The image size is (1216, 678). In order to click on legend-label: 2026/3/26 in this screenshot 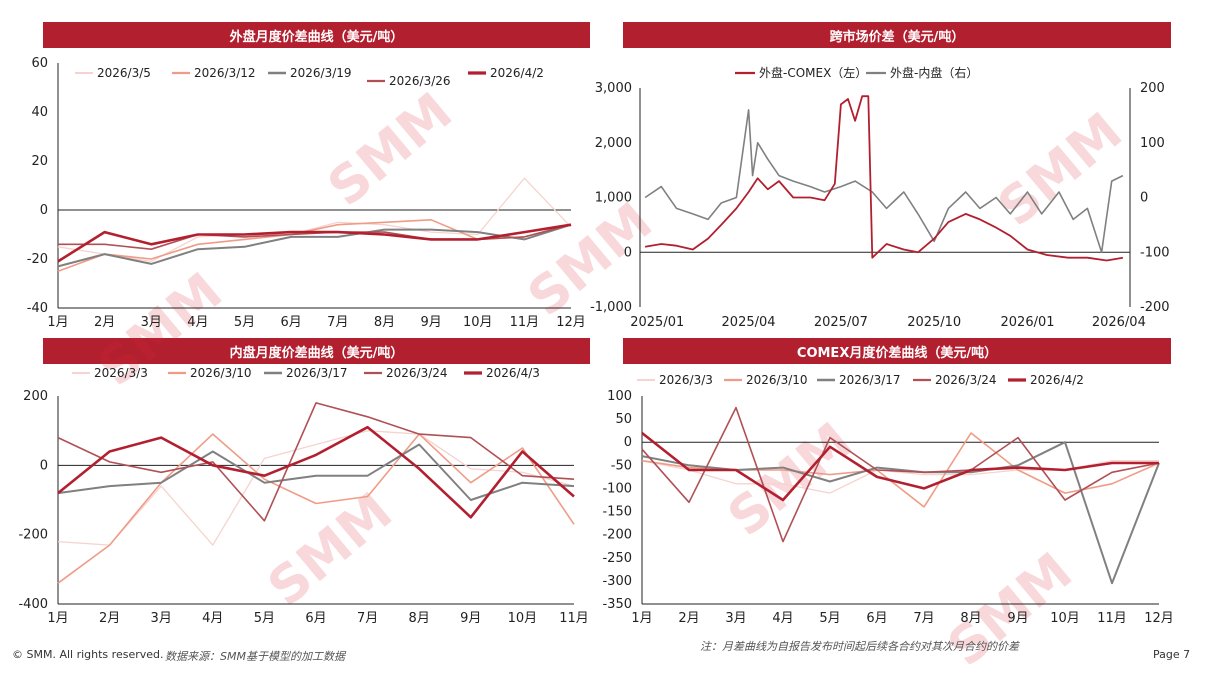, I will do `click(420, 81)`.